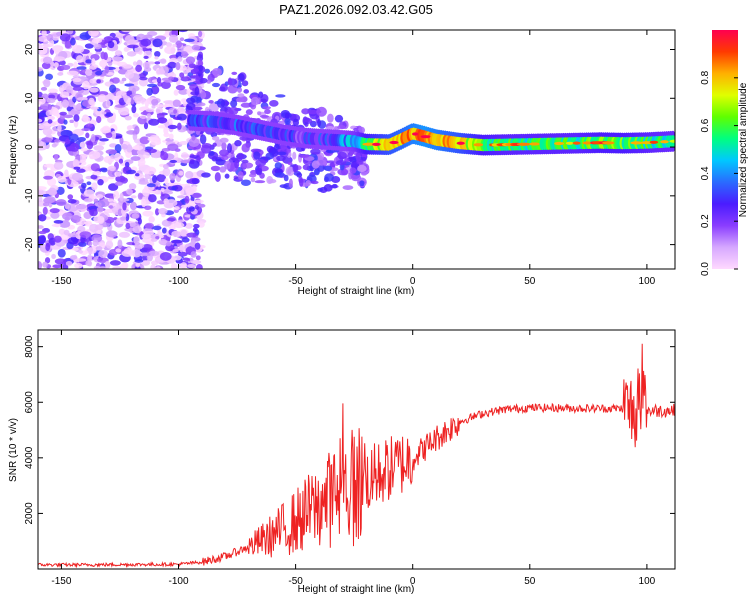 Image resolution: width=750 pixels, height=600 pixels. I want to click on x-tick-label: 0, so click(413, 581).